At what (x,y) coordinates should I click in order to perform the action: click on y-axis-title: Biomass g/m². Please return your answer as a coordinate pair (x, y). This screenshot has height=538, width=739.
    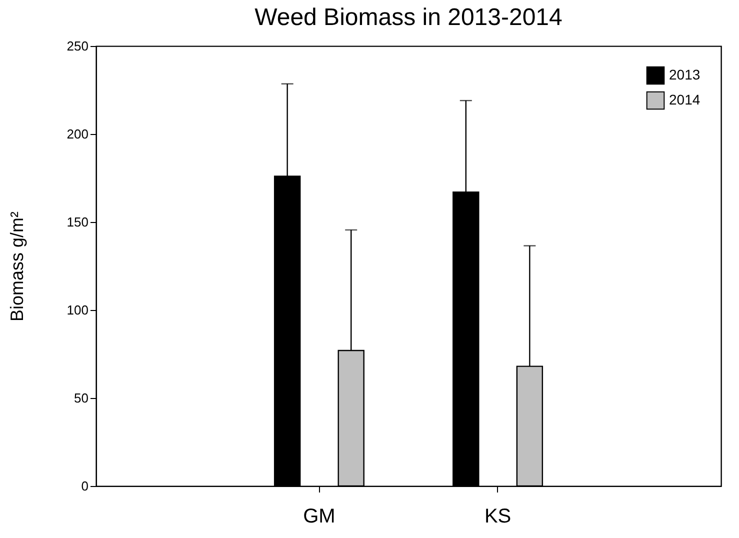
    Looking at the image, I should click on (16, 266).